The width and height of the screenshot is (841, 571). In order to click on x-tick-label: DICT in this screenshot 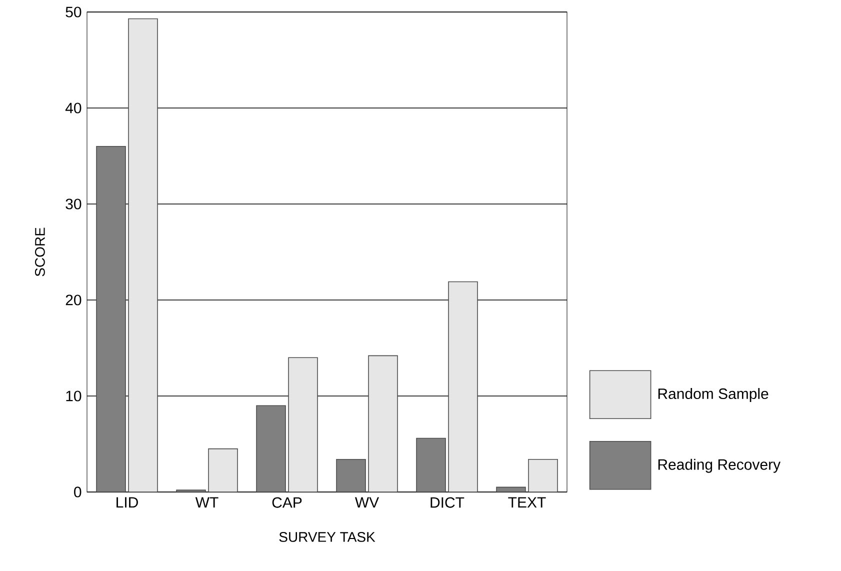, I will do `click(447, 502)`.